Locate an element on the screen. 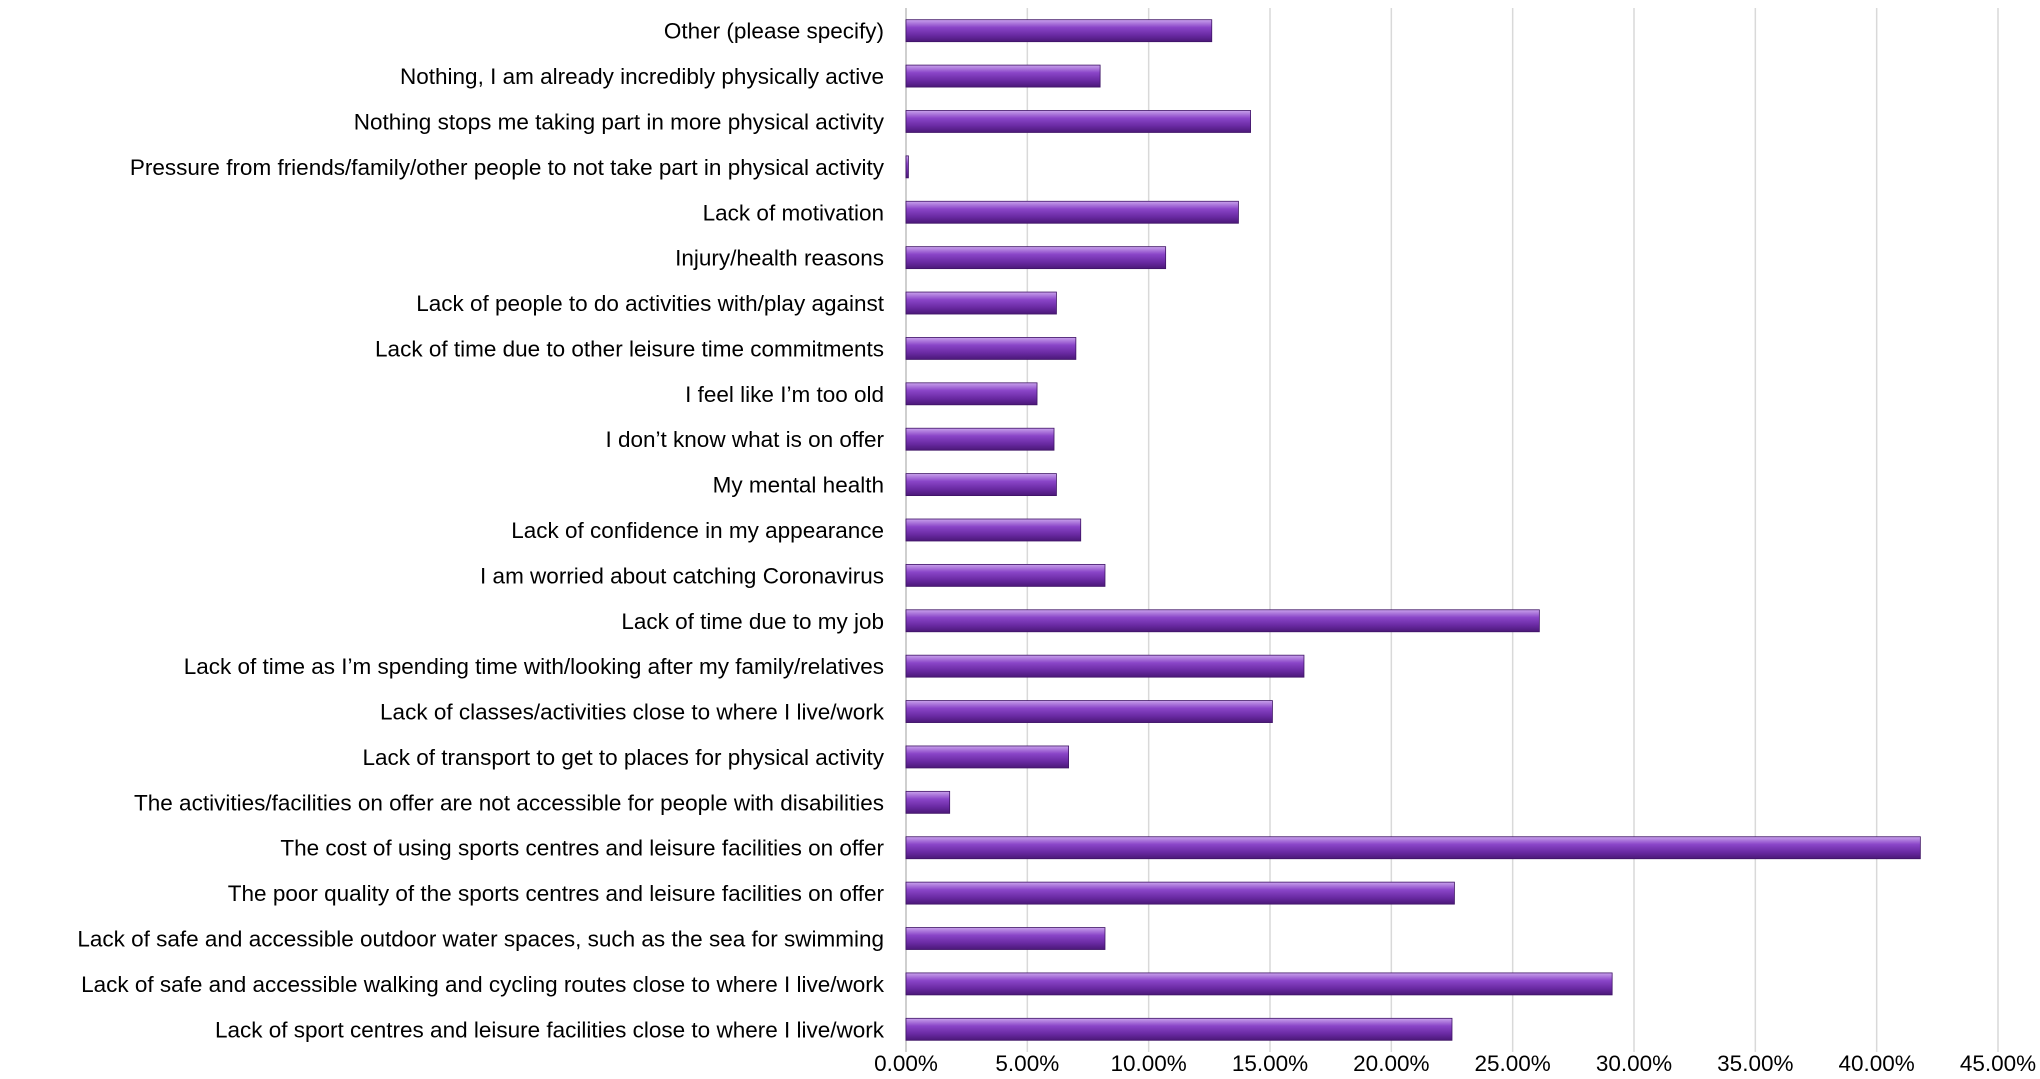 Image resolution: width=2040 pixels, height=1079 pixels. x-tick-label: 35.00% is located at coordinates (1755, 1063).